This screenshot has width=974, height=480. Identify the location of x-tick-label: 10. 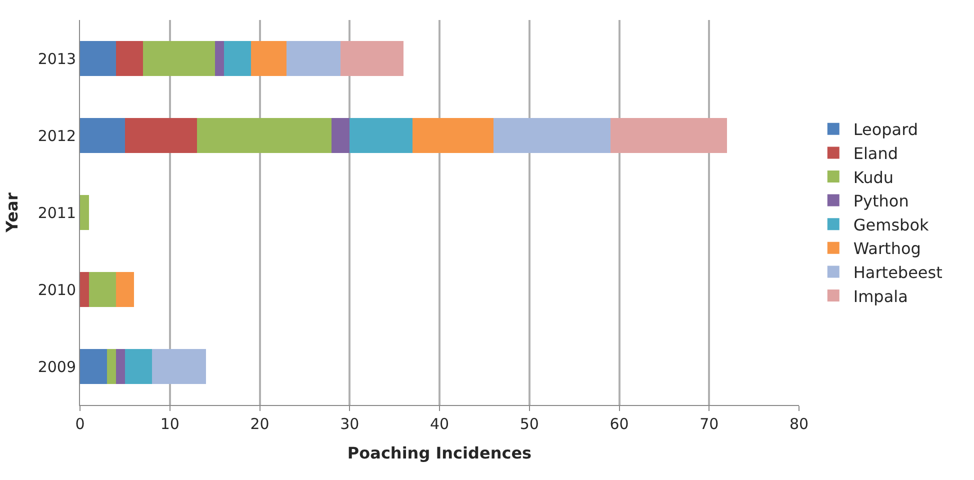
(170, 424).